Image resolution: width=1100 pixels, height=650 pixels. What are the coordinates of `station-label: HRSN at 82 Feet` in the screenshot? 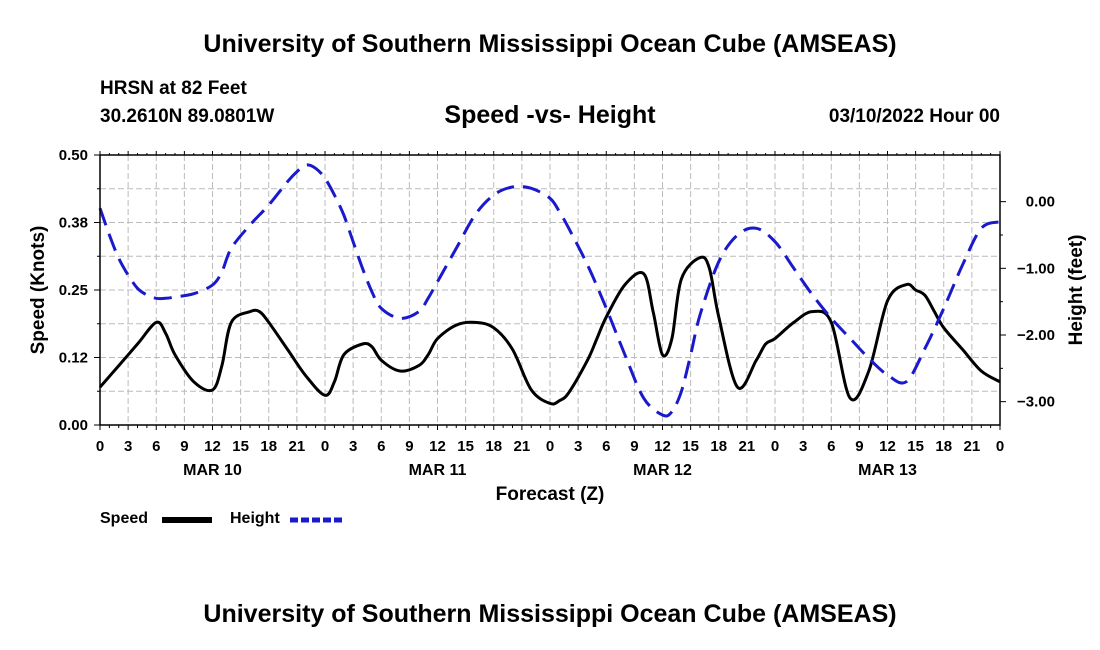 It's located at (173, 88).